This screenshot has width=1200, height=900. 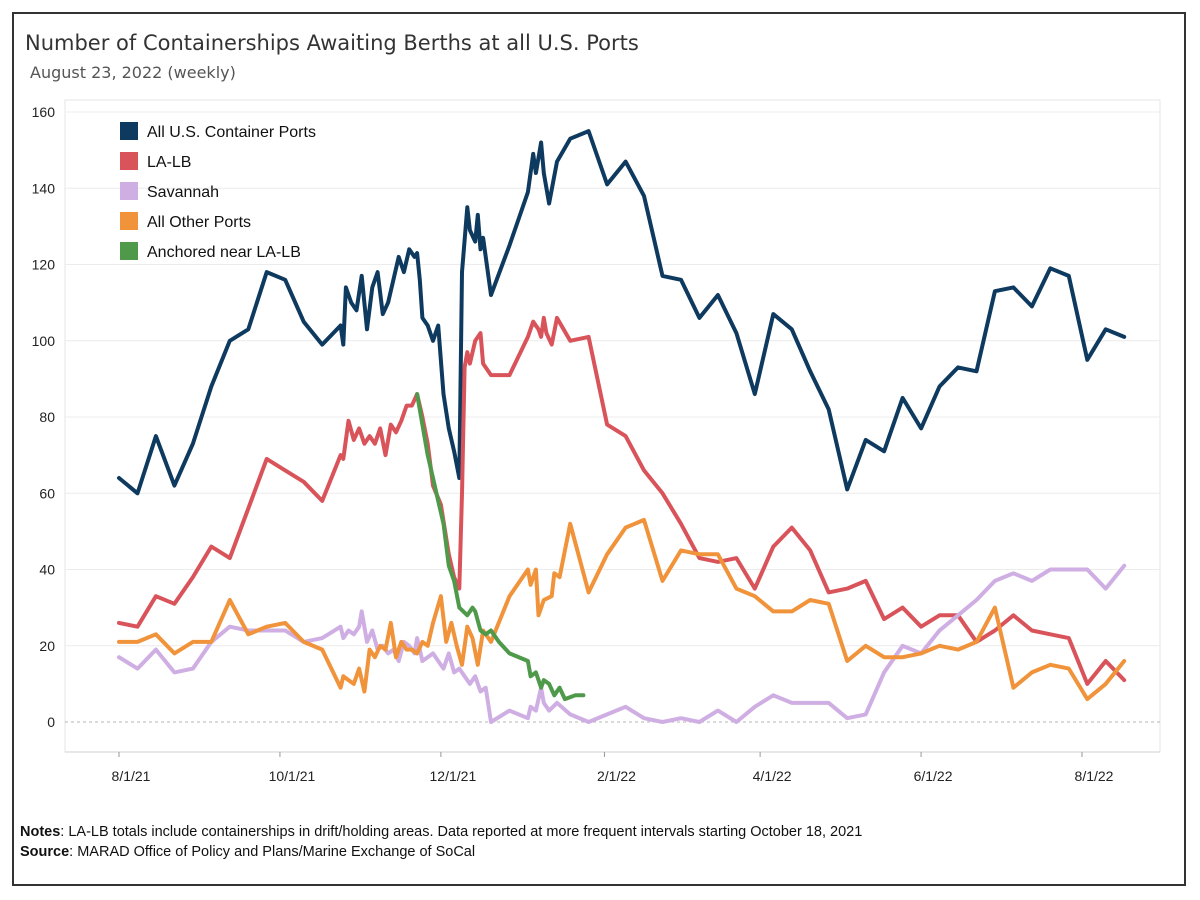 What do you see at coordinates (500, 547) in the screenshot?
I see `series-line-anchored-near-la-lb` at bounding box center [500, 547].